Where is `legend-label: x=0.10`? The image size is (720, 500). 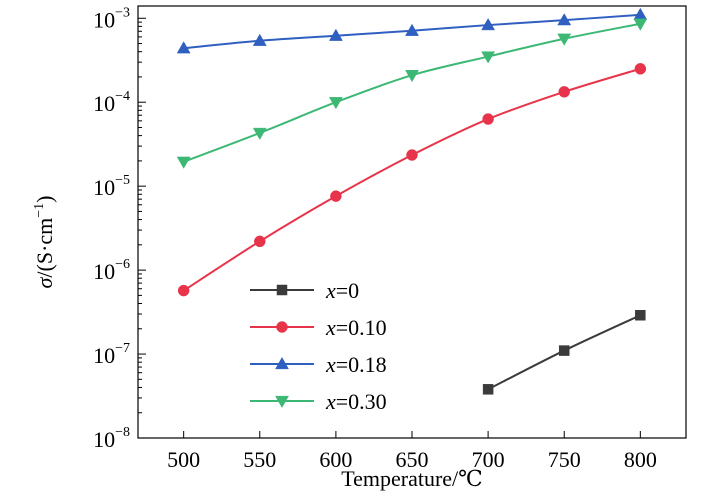
legend-label: x=0.10 is located at coordinates (356, 327).